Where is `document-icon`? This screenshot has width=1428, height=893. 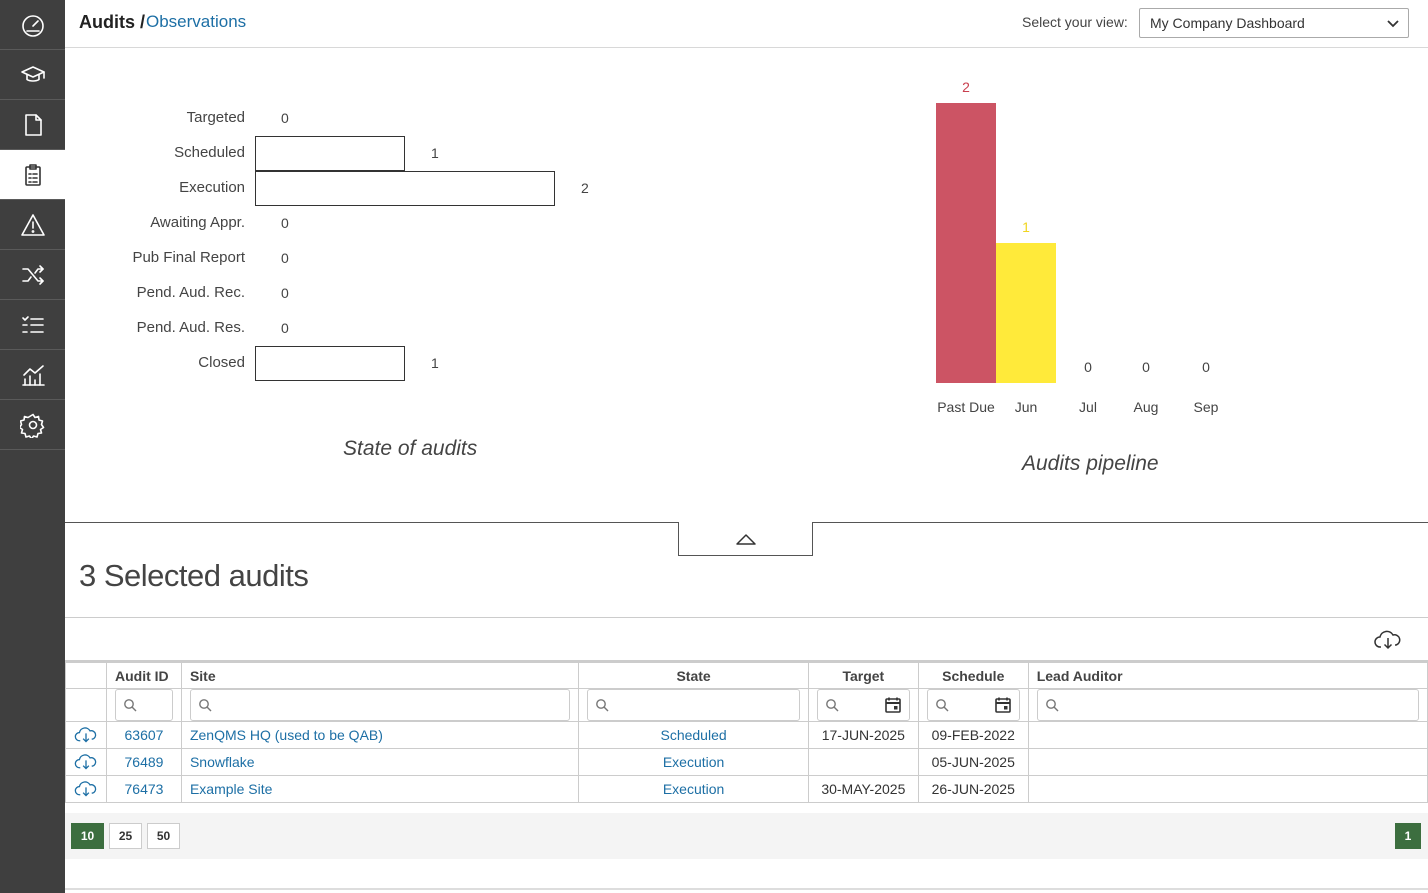
document-icon is located at coordinates (33, 124).